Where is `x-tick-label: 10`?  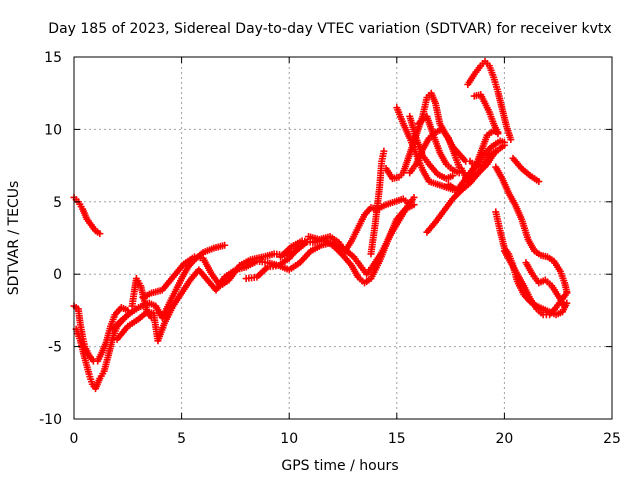
x-tick-label: 10 is located at coordinates (289, 439).